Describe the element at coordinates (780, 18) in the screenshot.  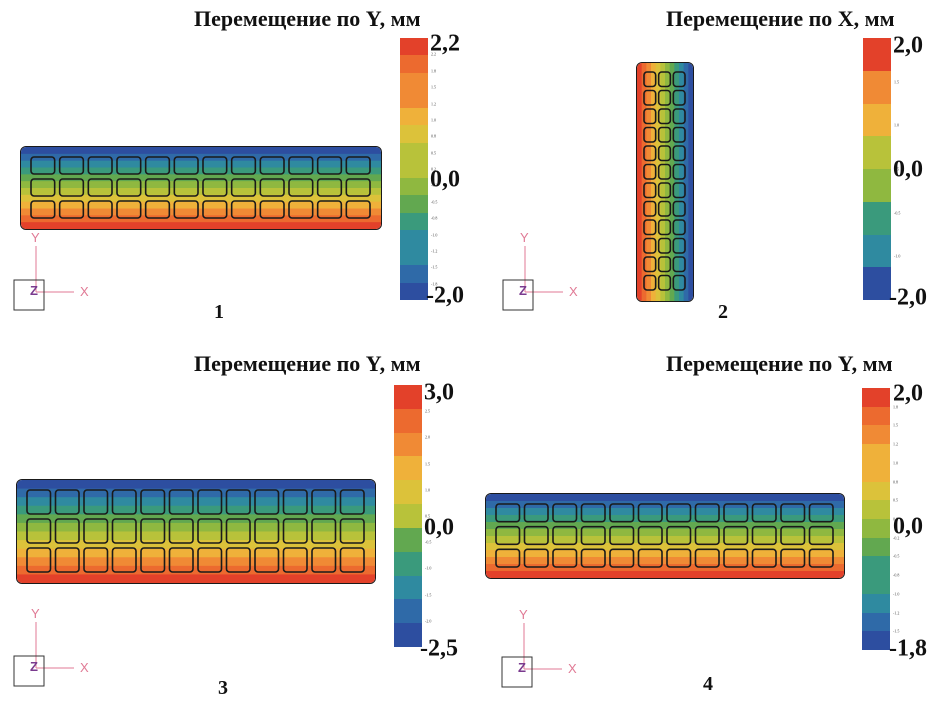
I see `legend-title: Перемещение по X, мм` at that location.